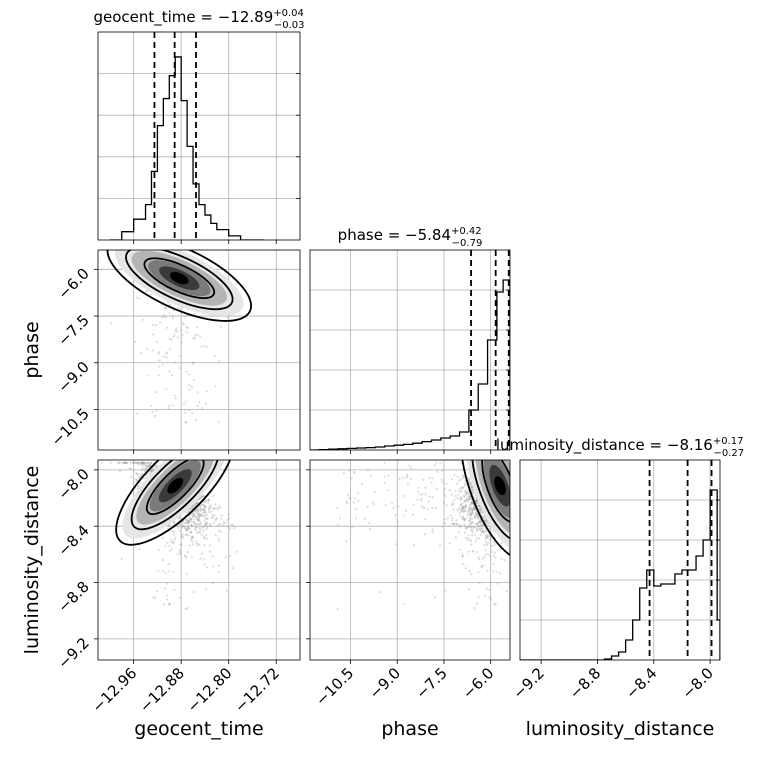 The image size is (760, 760). What do you see at coordinates (162, 690) in the screenshot?
I see `x-tick-label: −12.88` at bounding box center [162, 690].